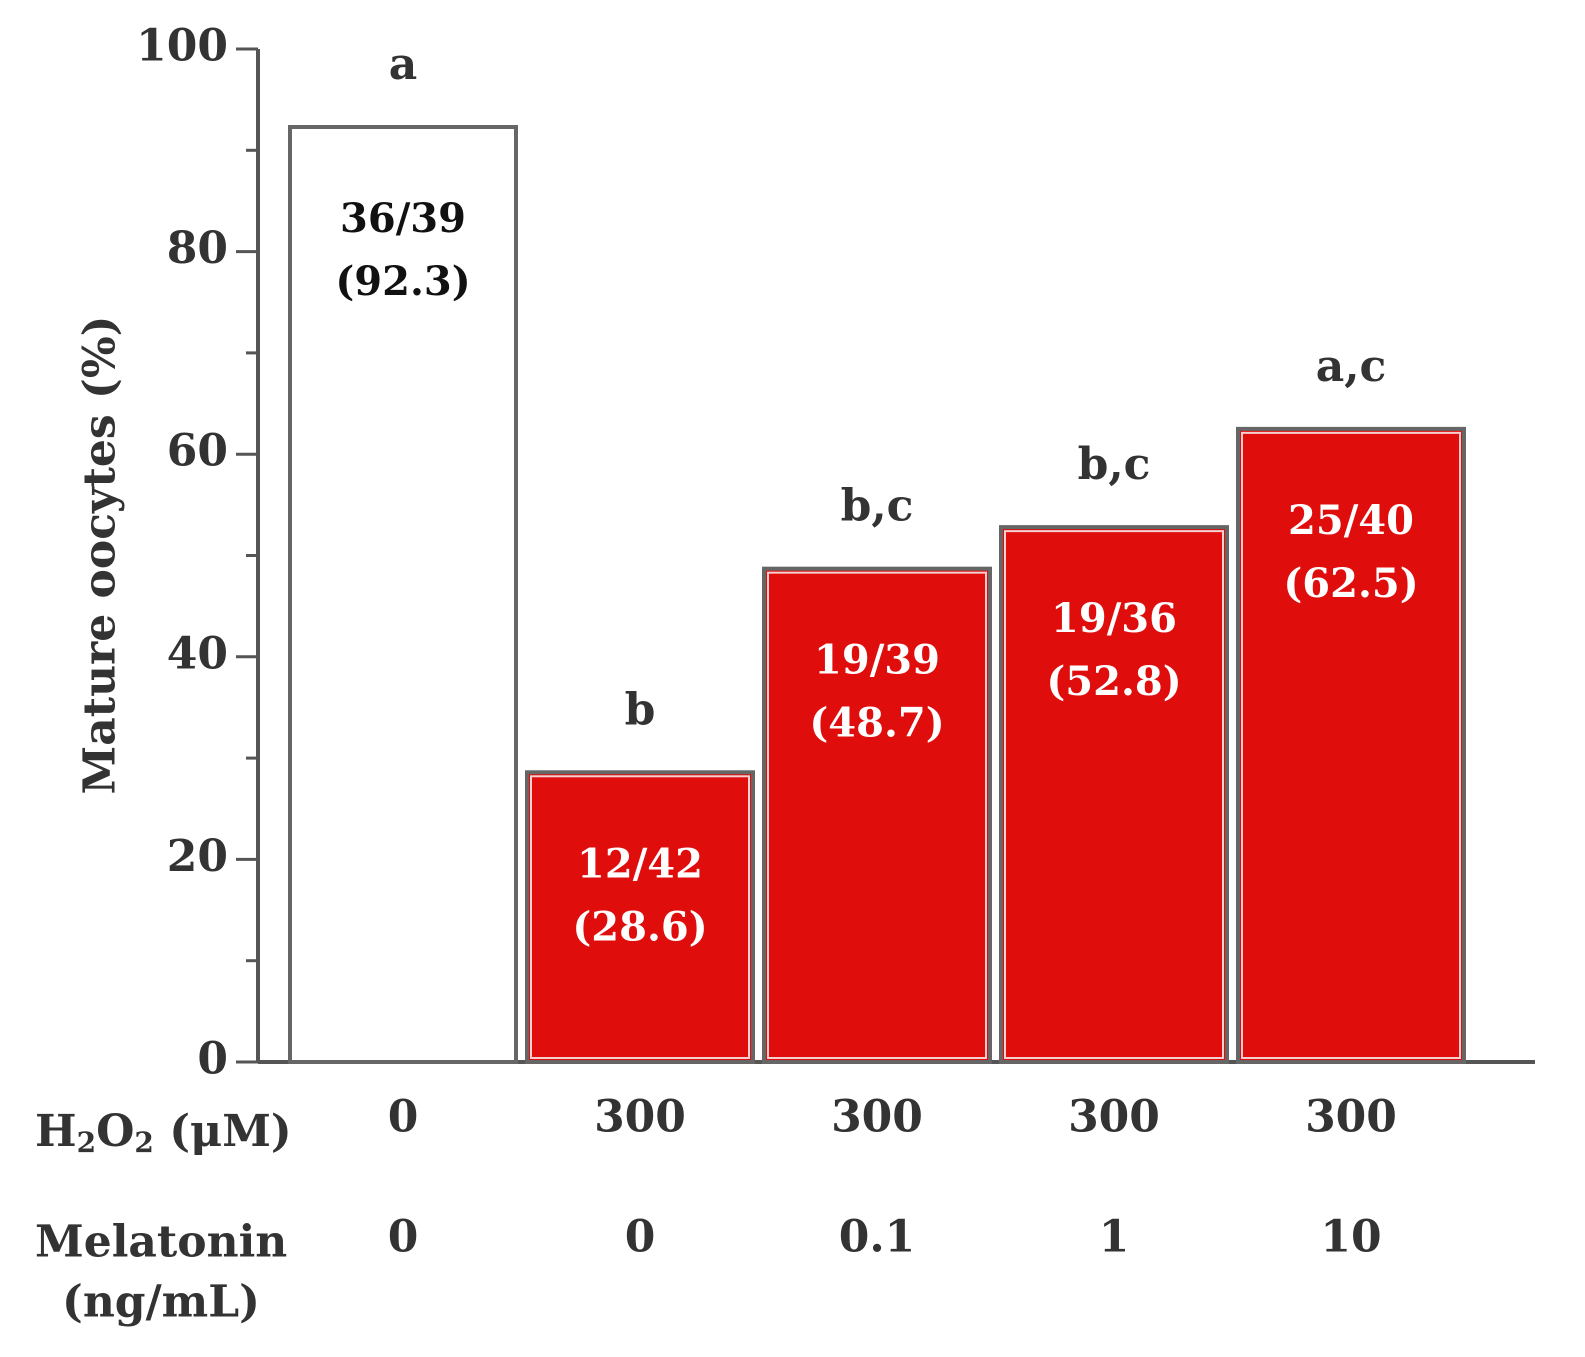 The width and height of the screenshot is (1585, 1357). I want to click on y-tick-label: 100, so click(182, 46).